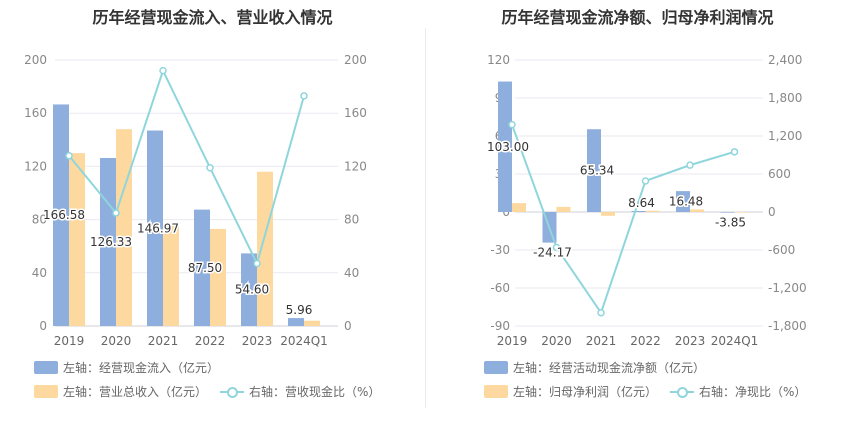 Image resolution: width=850 pixels, height=437 pixels. Describe the element at coordinates (609, 368) in the screenshot. I see `legend-label: 左轴：经营活动现金流净额（亿元）` at that location.